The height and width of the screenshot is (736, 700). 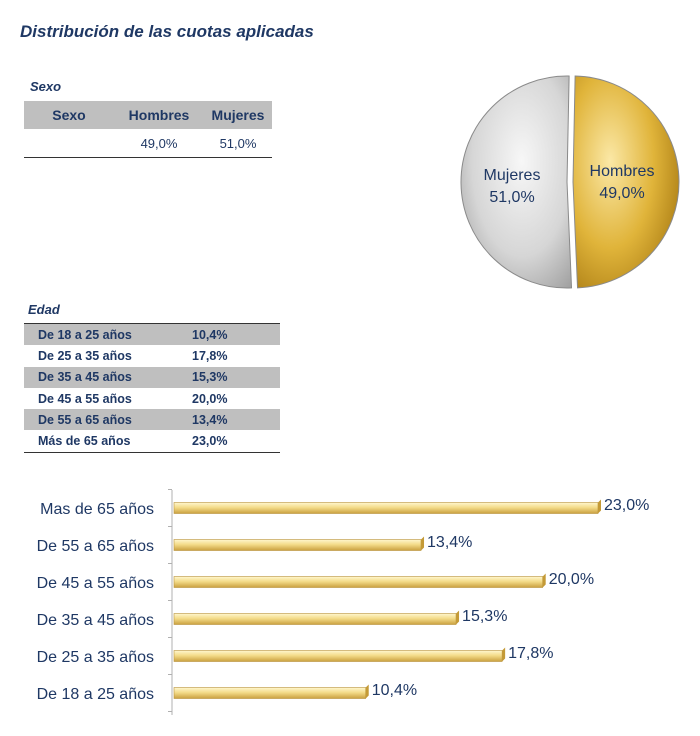 I want to click on sexo-section-label: Sexo, so click(x=46, y=86).